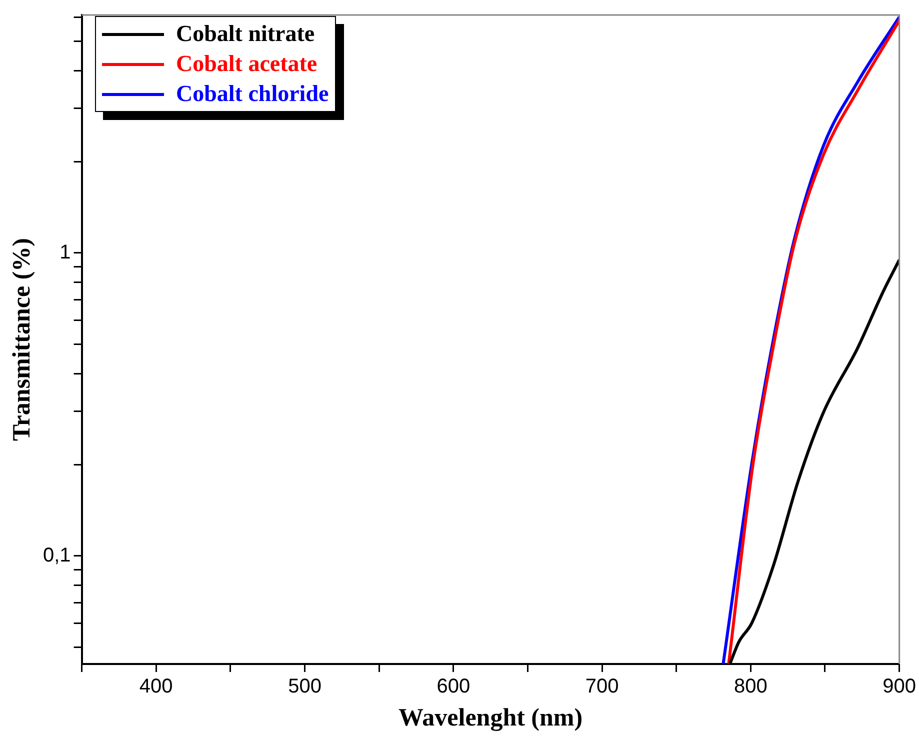 The width and height of the screenshot is (919, 736). What do you see at coordinates (490, 718) in the screenshot?
I see `x-axis-title: Wavelenght (nm)` at bounding box center [490, 718].